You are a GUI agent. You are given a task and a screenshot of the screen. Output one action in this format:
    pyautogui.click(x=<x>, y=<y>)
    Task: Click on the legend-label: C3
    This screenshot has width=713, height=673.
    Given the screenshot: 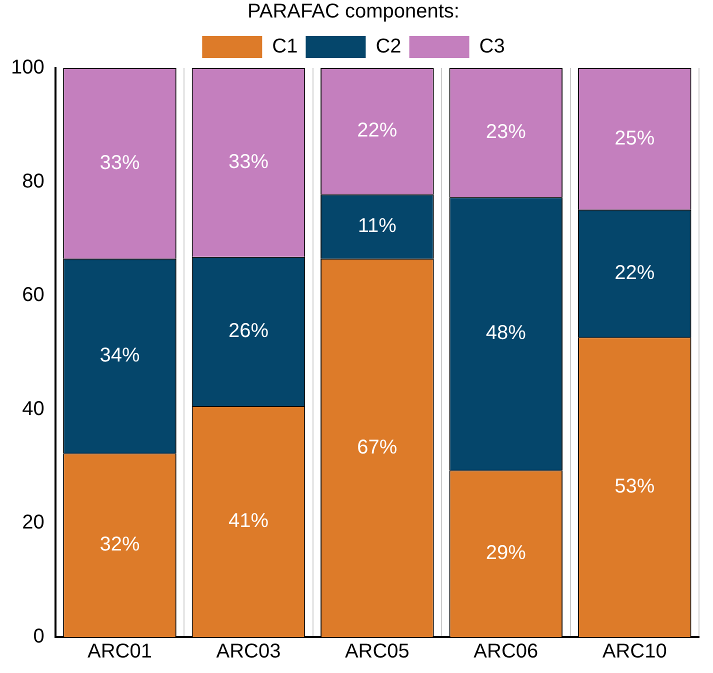 What is the action you would take?
    pyautogui.click(x=492, y=47)
    